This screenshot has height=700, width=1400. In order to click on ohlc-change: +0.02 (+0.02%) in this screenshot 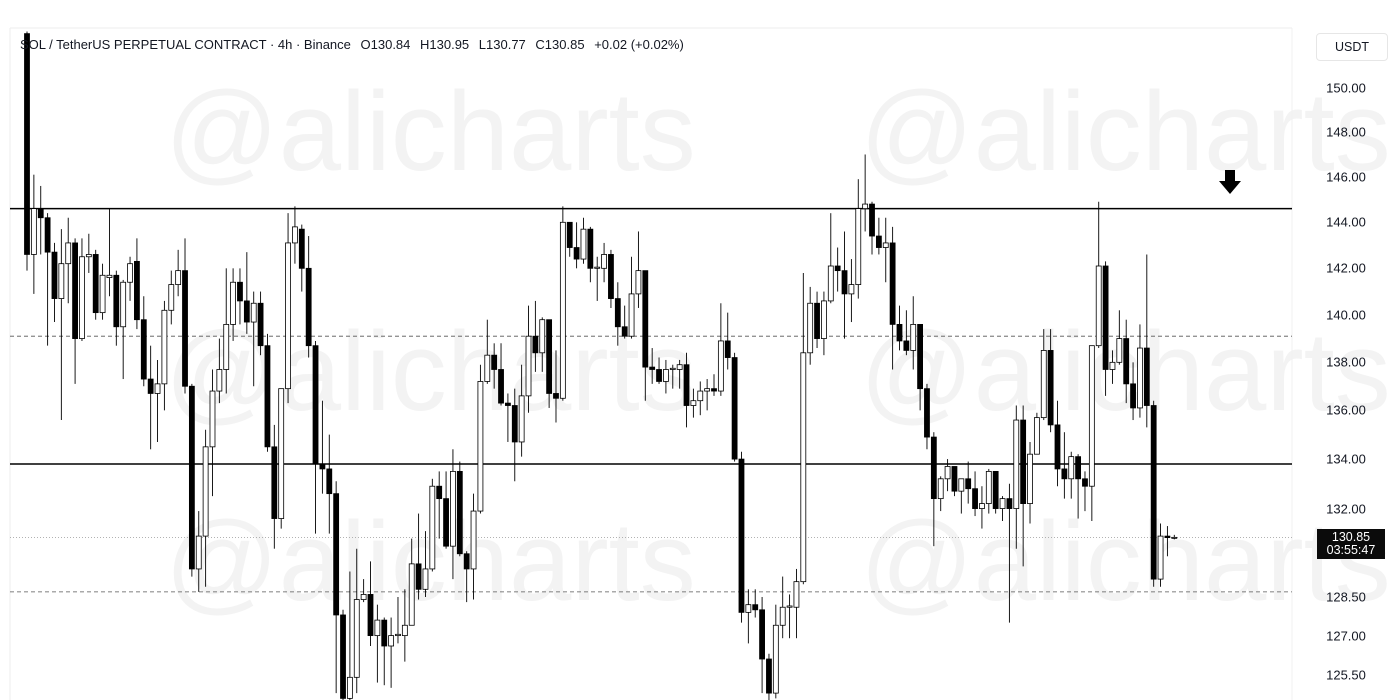, I will do `click(639, 44)`.